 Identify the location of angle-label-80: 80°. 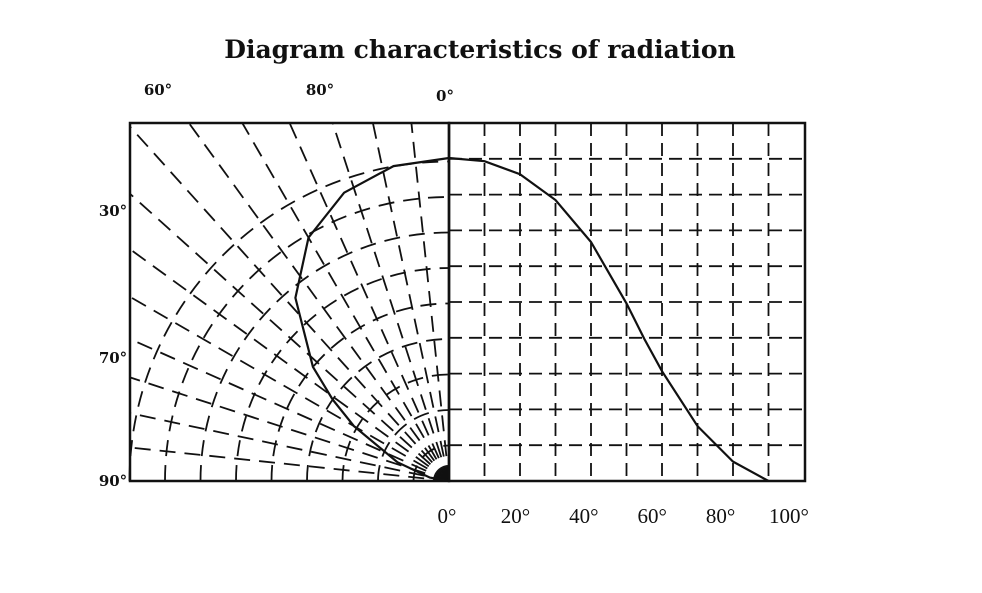
(320, 90).